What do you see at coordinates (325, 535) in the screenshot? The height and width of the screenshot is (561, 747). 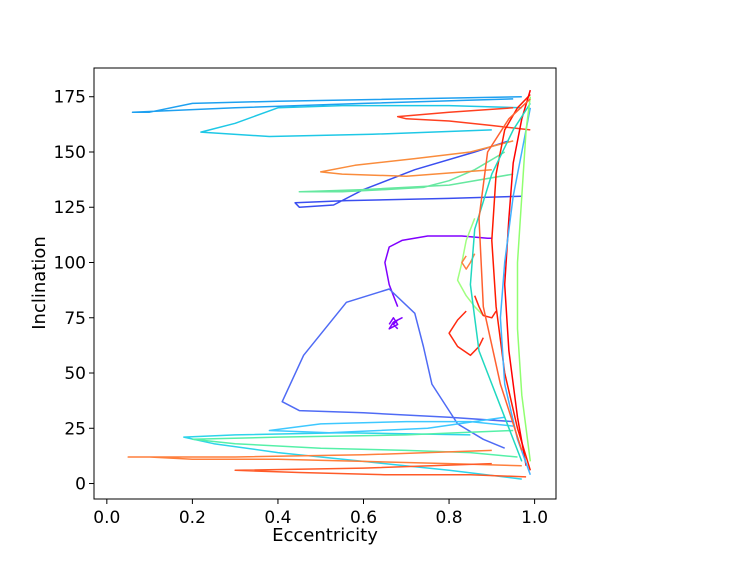 I see `x-axis-title: Eccentricity` at bounding box center [325, 535].